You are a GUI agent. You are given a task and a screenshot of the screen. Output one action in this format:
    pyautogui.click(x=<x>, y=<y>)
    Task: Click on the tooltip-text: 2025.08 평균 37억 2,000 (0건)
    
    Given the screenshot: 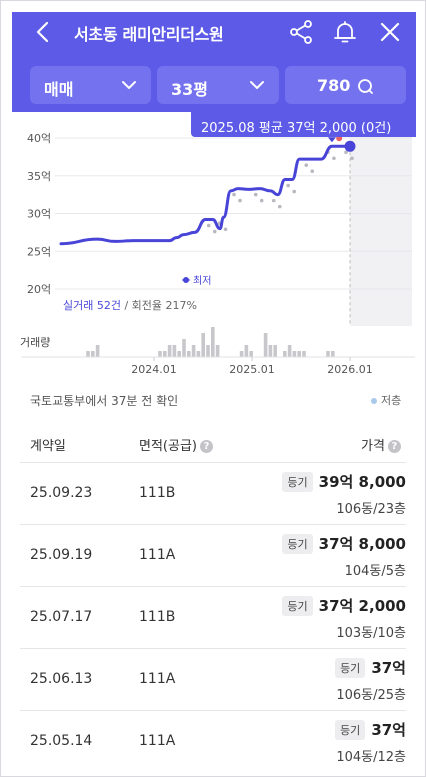 What is the action you would take?
    pyautogui.click(x=296, y=128)
    